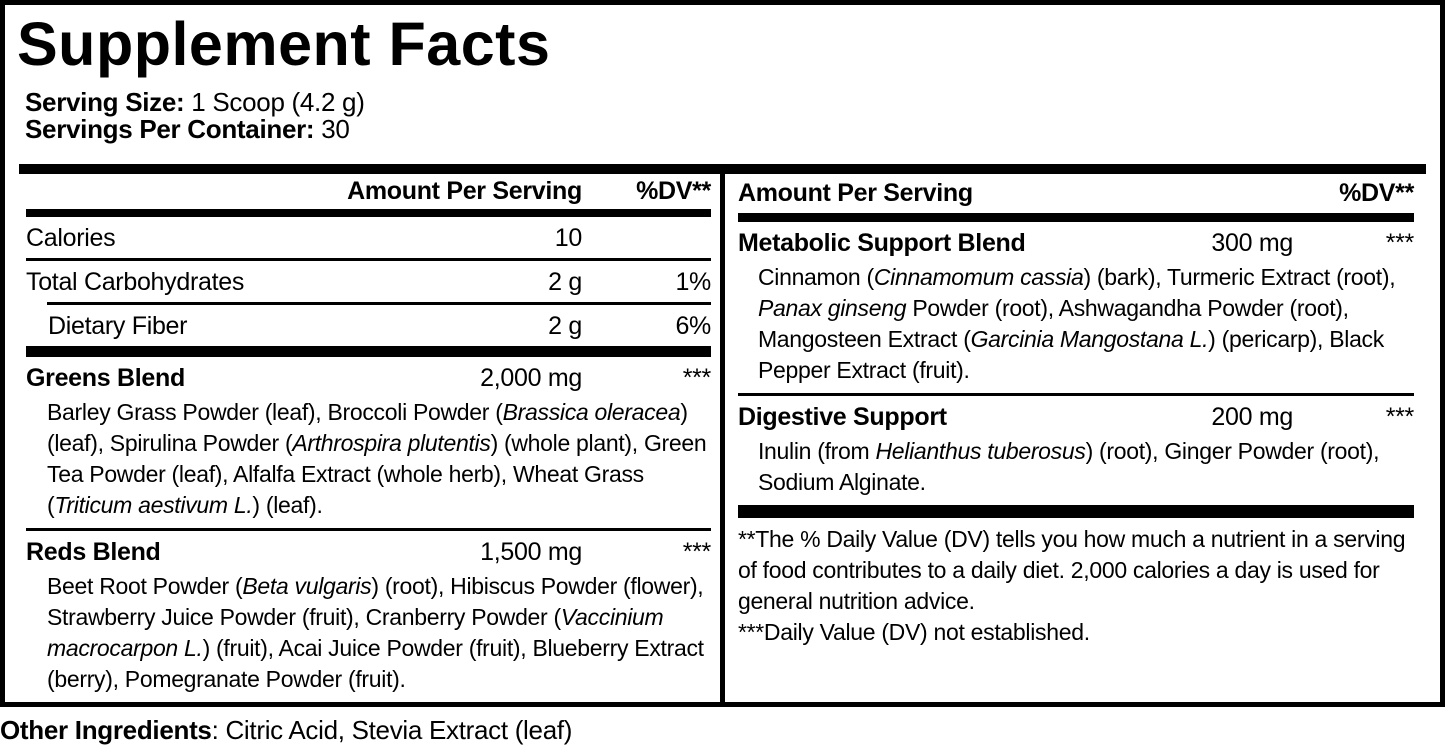 This screenshot has width=1445, height=749. Describe the element at coordinates (368, 325) in the screenshot. I see `nutrient-row-dietary-fiber: Dietary Fiber 2 g 6%` at that location.